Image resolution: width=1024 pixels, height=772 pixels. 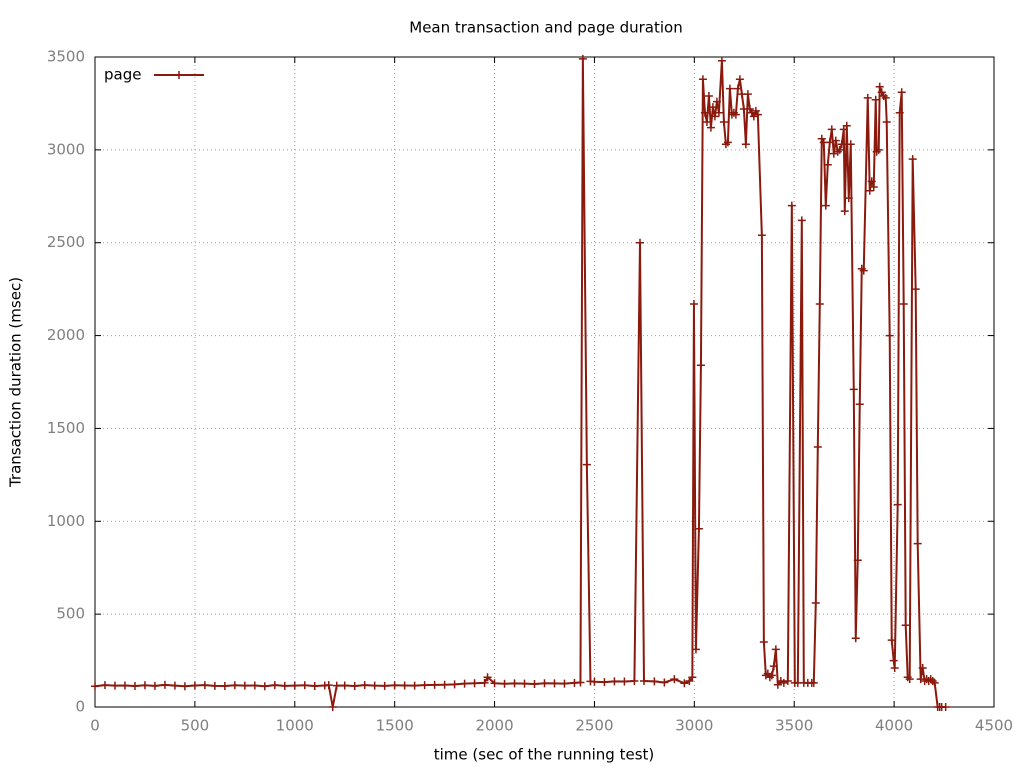 I want to click on x-tick-label: 3000, so click(x=694, y=726).